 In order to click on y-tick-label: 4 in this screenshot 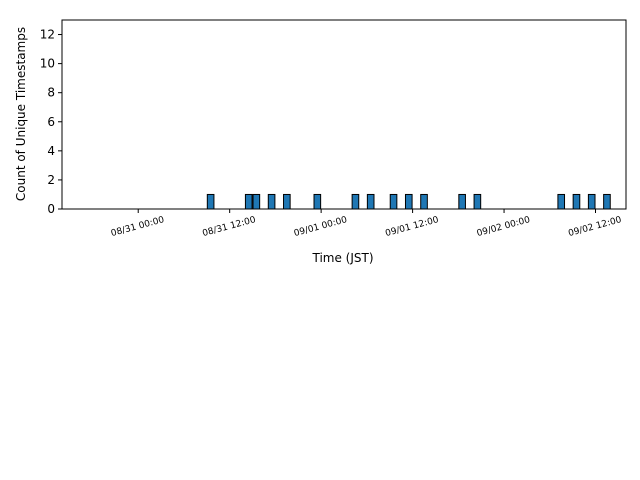, I will do `click(51, 151)`.